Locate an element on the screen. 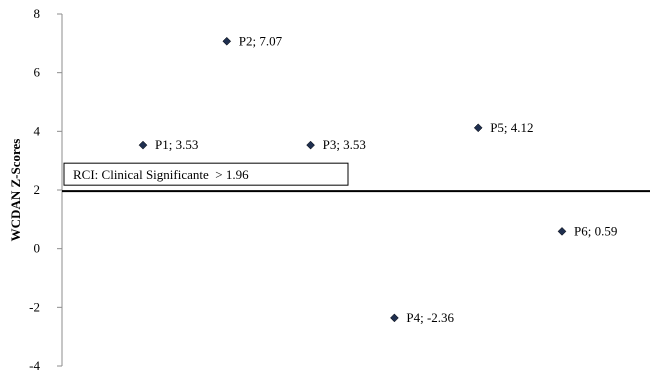  y-tick-label: 4 is located at coordinates (37, 130).